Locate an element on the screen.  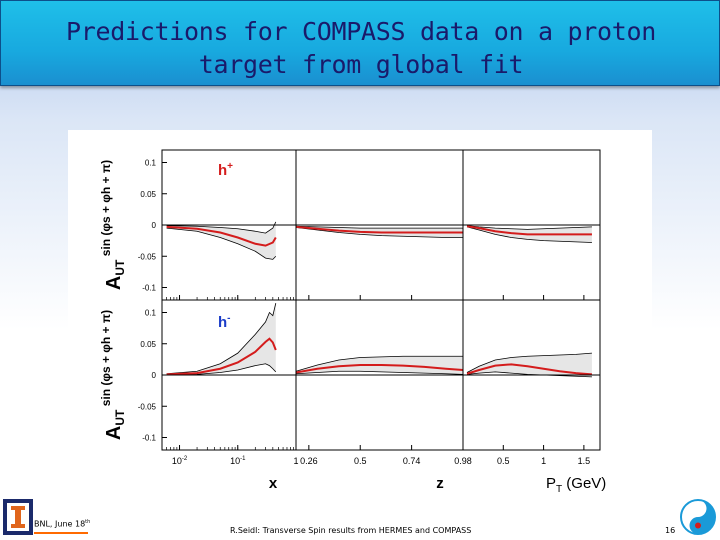
x-tick-label: 10⁻¹ is located at coordinates (238, 461).